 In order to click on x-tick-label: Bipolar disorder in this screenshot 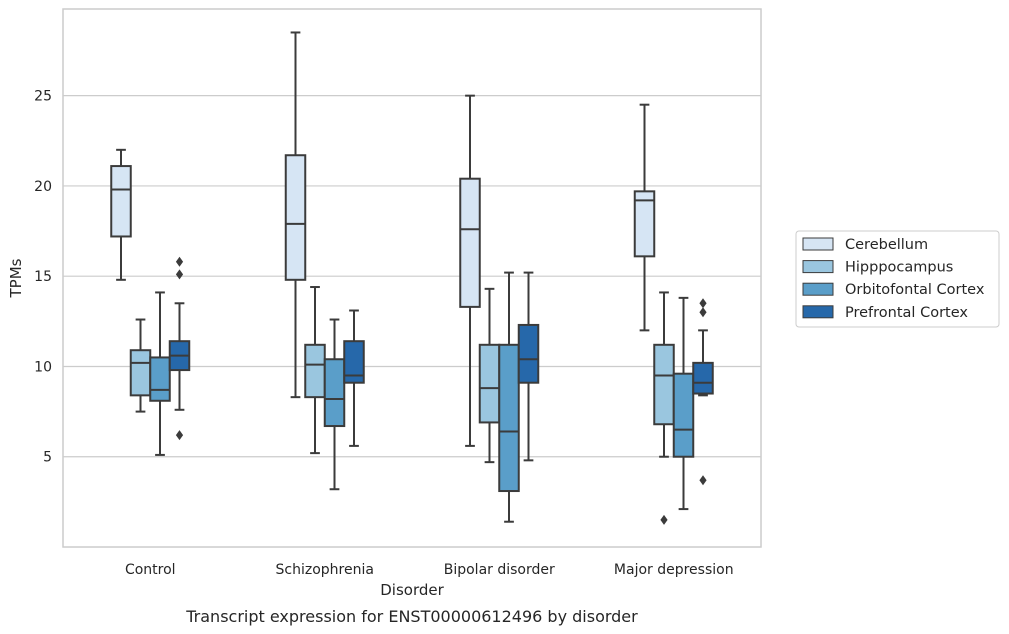, I will do `click(499, 570)`.